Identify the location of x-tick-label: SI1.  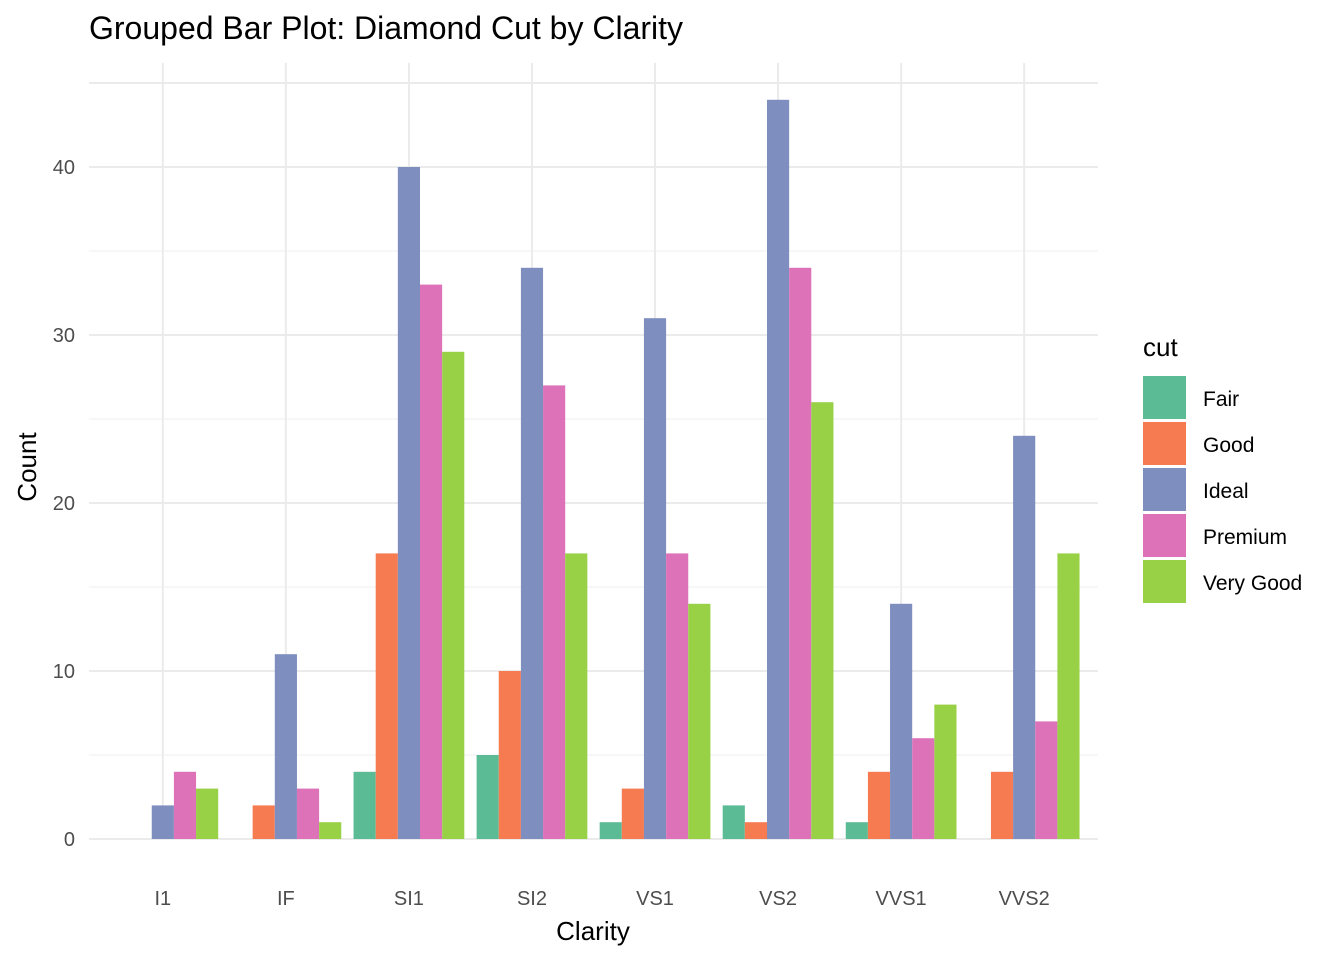
(409, 899).